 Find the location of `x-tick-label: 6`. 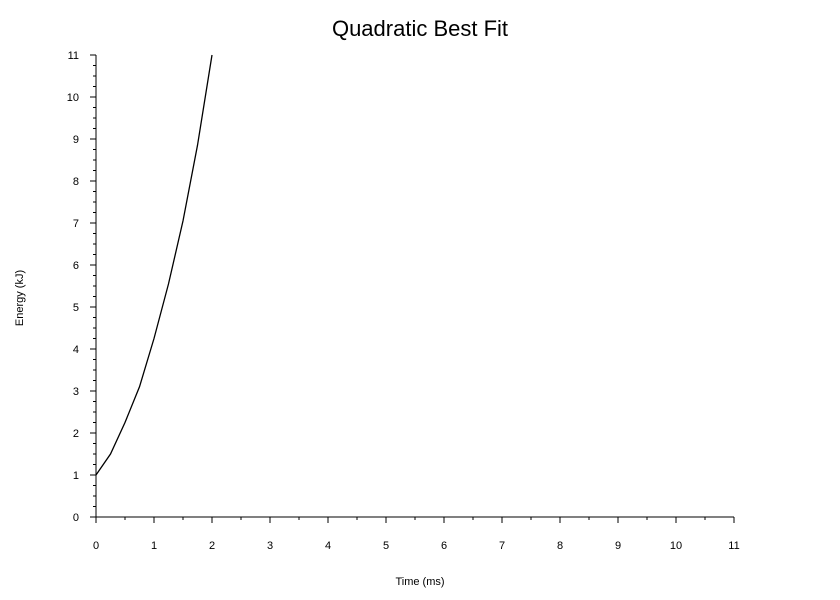

x-tick-label: 6 is located at coordinates (444, 546).